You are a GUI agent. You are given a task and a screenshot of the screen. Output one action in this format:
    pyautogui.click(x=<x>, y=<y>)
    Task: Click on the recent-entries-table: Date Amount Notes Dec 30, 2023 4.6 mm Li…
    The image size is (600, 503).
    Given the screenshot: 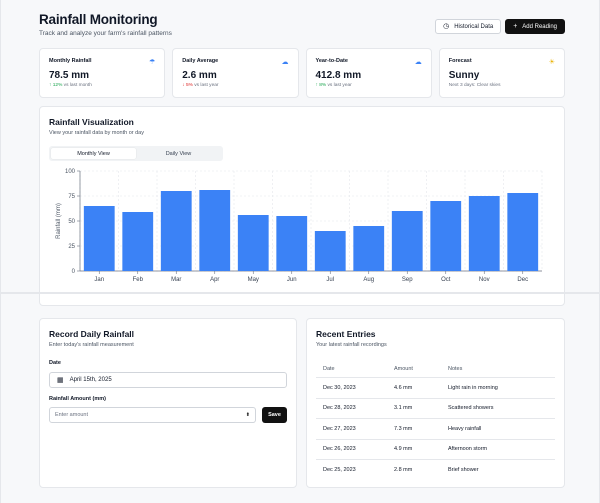 What is the action you would take?
    pyautogui.click(x=435, y=420)
    